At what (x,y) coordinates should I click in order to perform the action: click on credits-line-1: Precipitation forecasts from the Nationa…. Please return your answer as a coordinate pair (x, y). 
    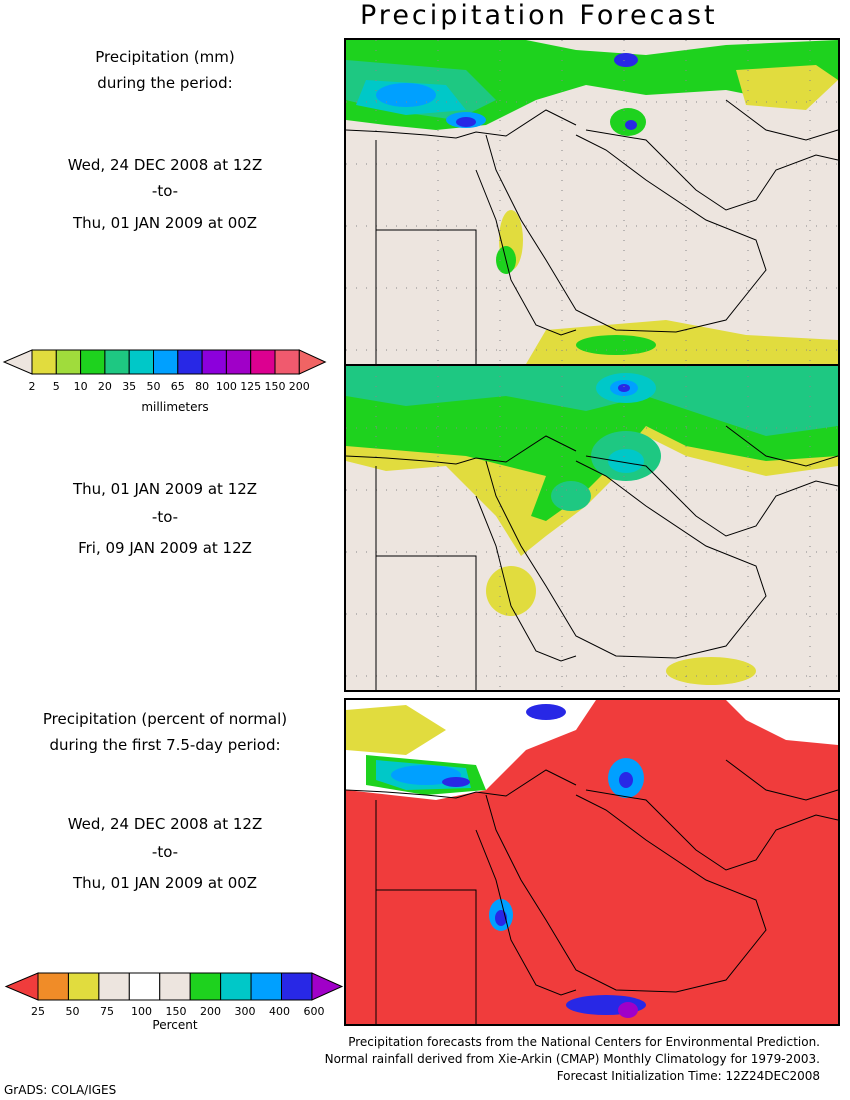
    Looking at the image, I should click on (584, 1042).